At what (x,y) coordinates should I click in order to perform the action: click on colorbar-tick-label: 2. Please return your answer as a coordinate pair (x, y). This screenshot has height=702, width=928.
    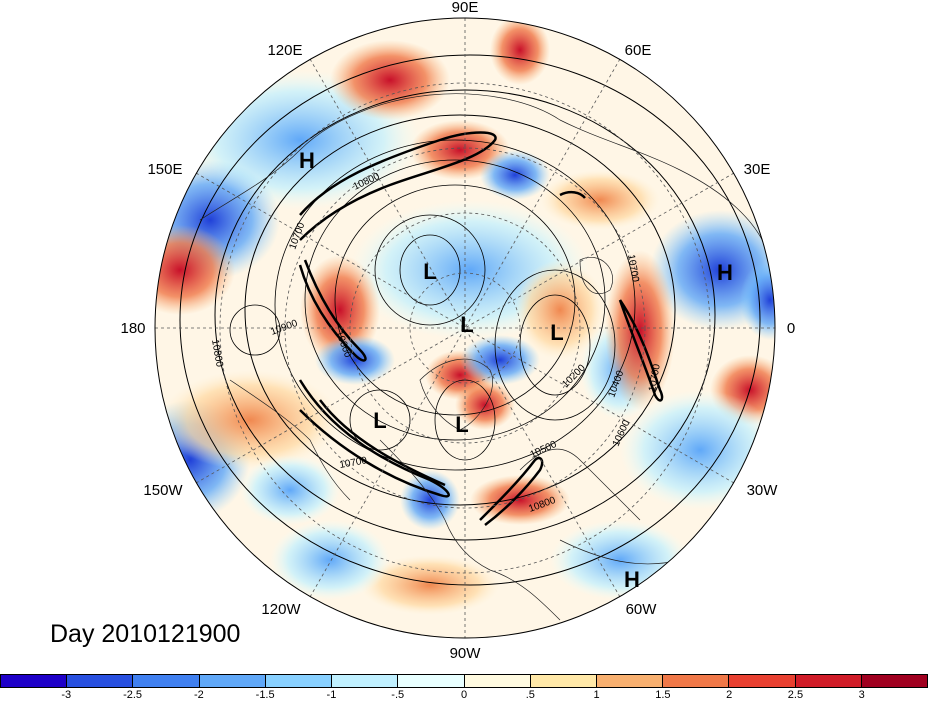
    Looking at the image, I should click on (729, 695).